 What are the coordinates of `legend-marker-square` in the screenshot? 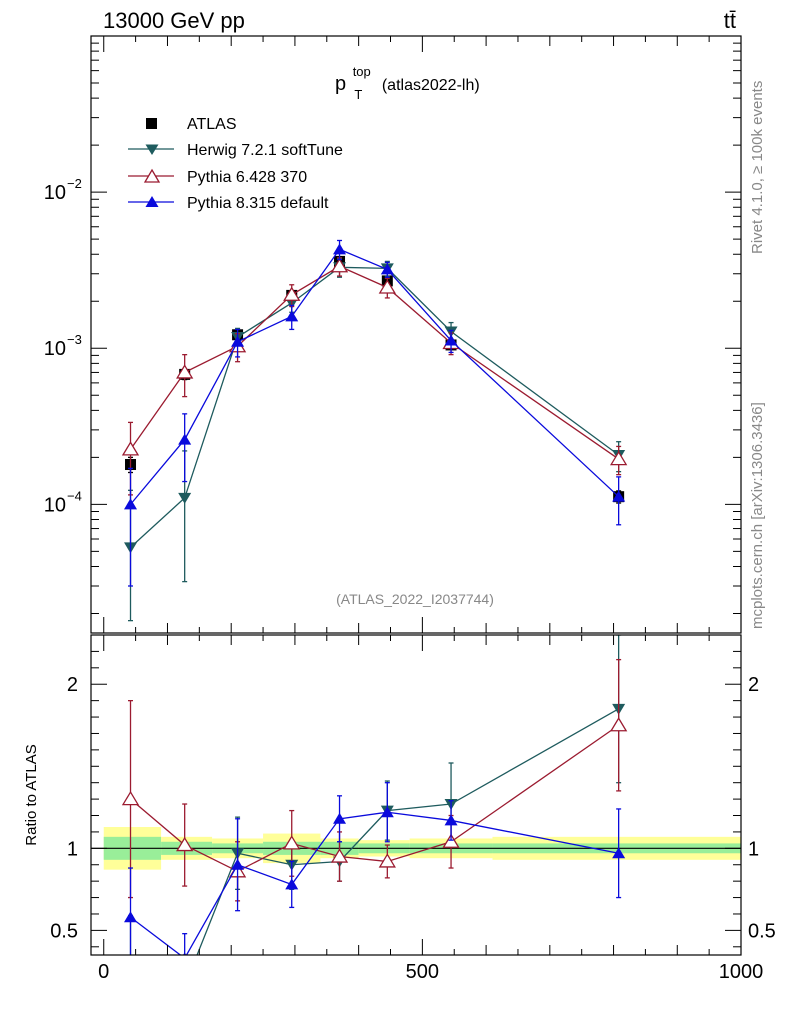 It's located at (151, 123).